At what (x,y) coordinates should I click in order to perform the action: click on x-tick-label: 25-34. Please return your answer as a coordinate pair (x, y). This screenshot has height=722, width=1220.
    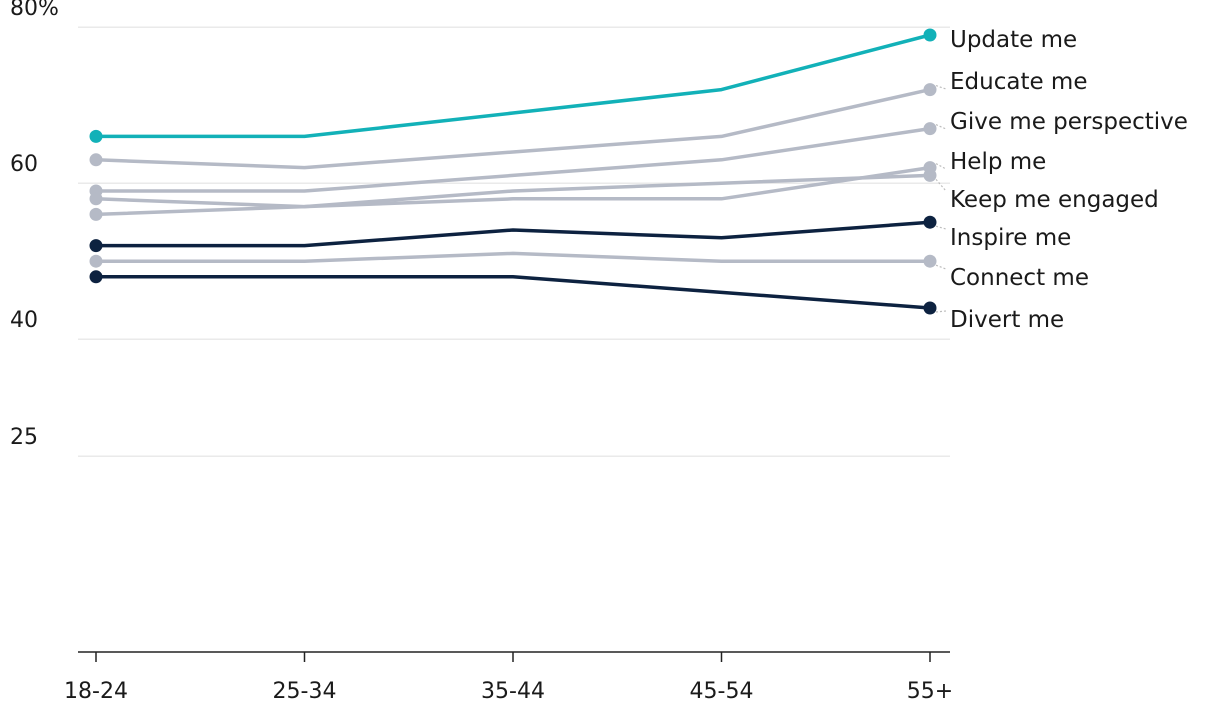
    Looking at the image, I should click on (305, 691).